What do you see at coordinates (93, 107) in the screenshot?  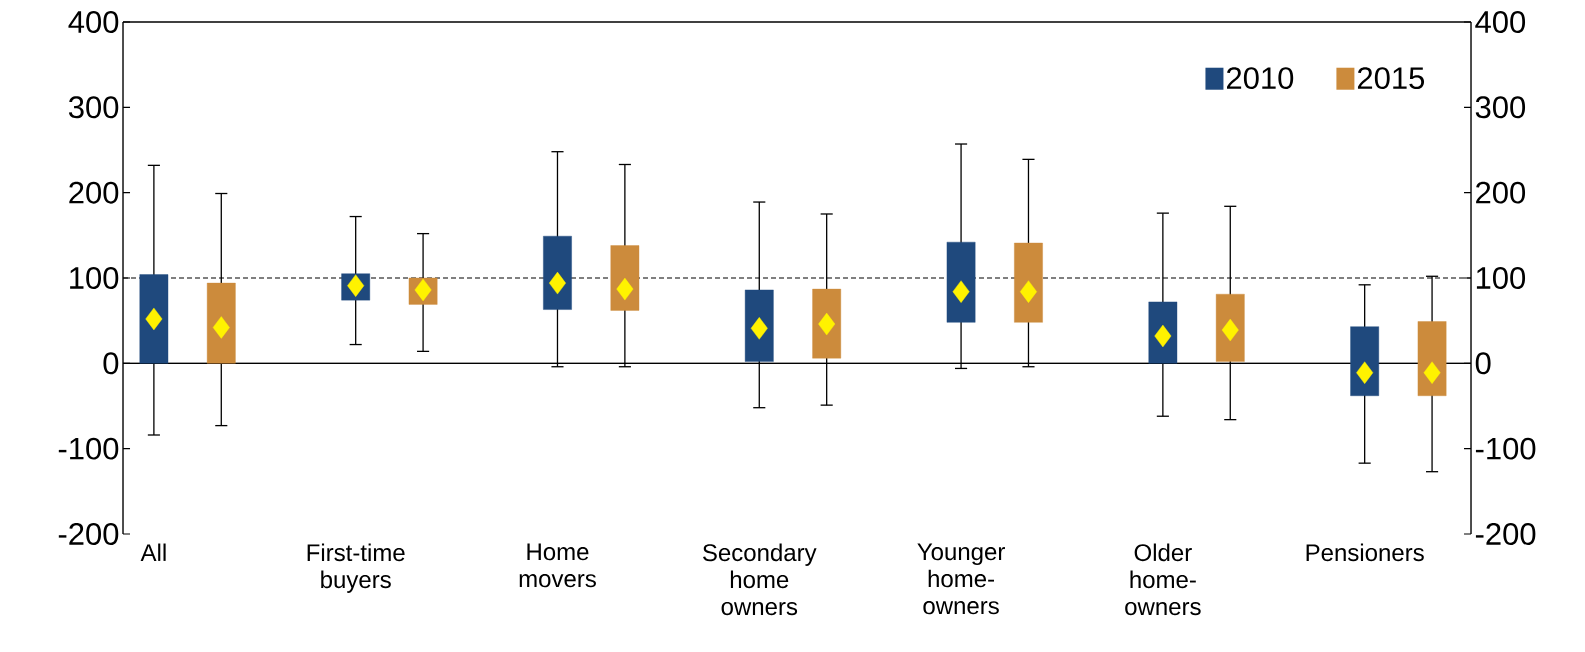 I see `y-tick-label: 300` at bounding box center [93, 107].